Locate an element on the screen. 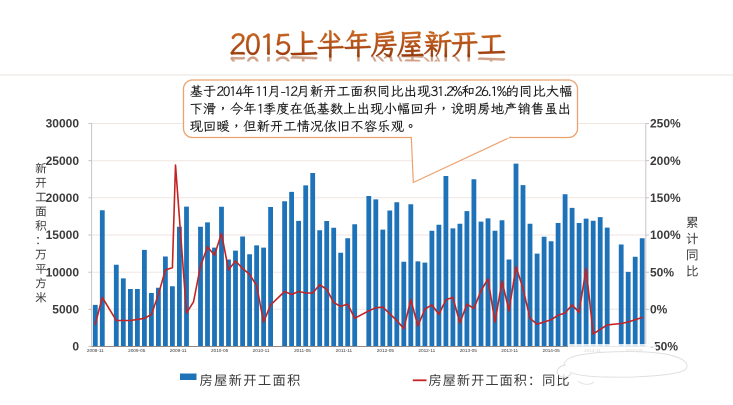  svg-text: 2012-05 is located at coordinates (386, 350).